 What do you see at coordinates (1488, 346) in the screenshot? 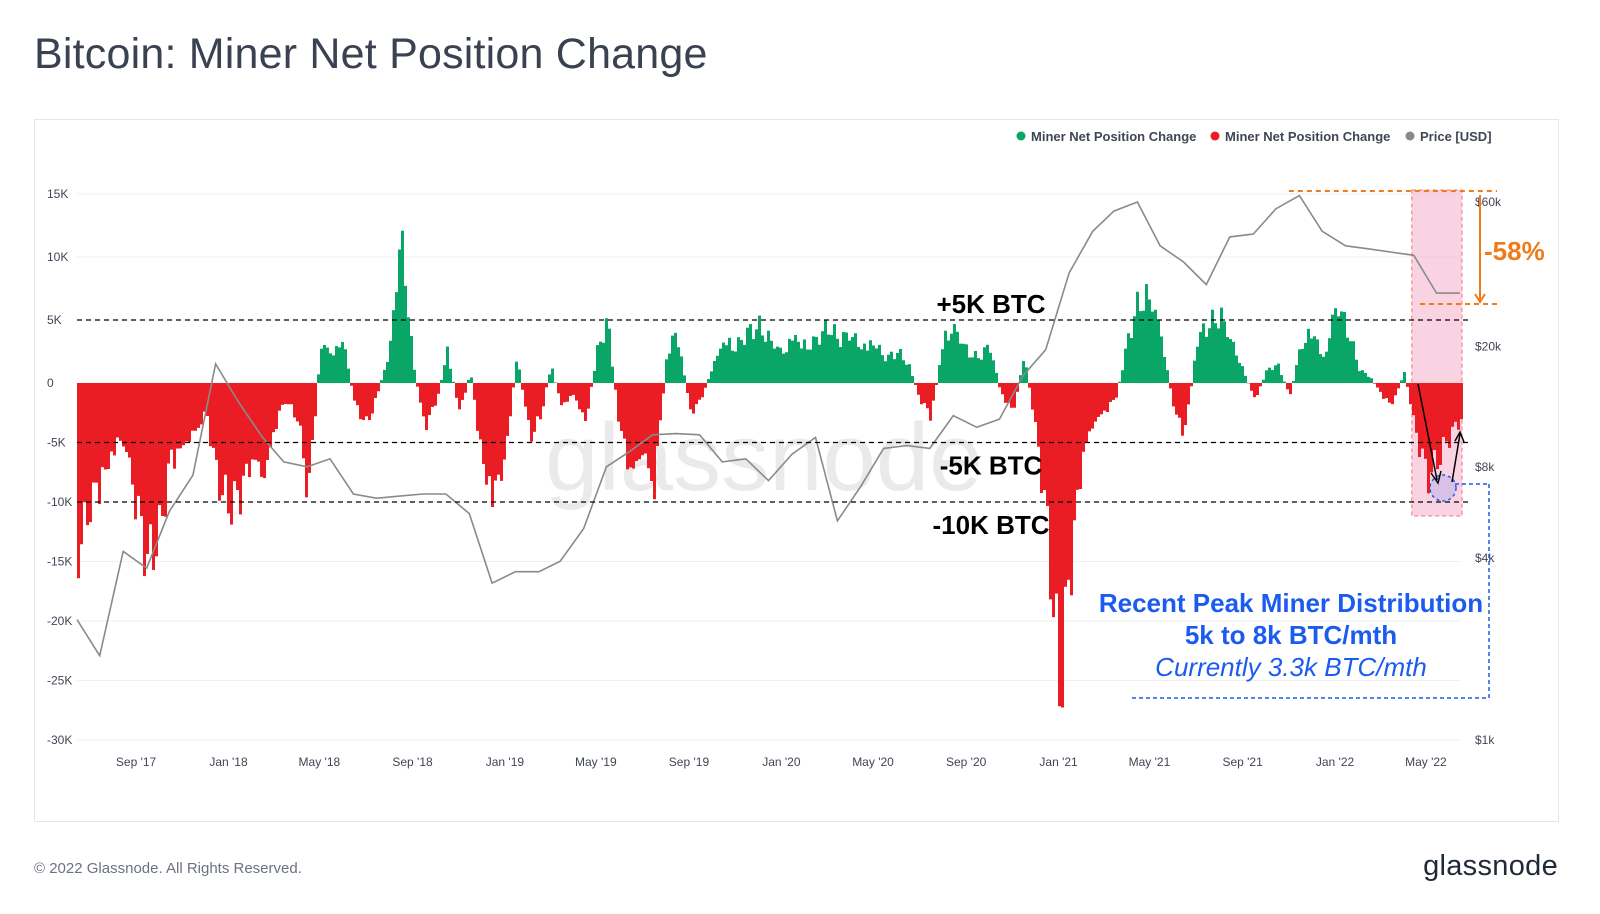
I see `right-axis-tick: $20k` at bounding box center [1488, 346].